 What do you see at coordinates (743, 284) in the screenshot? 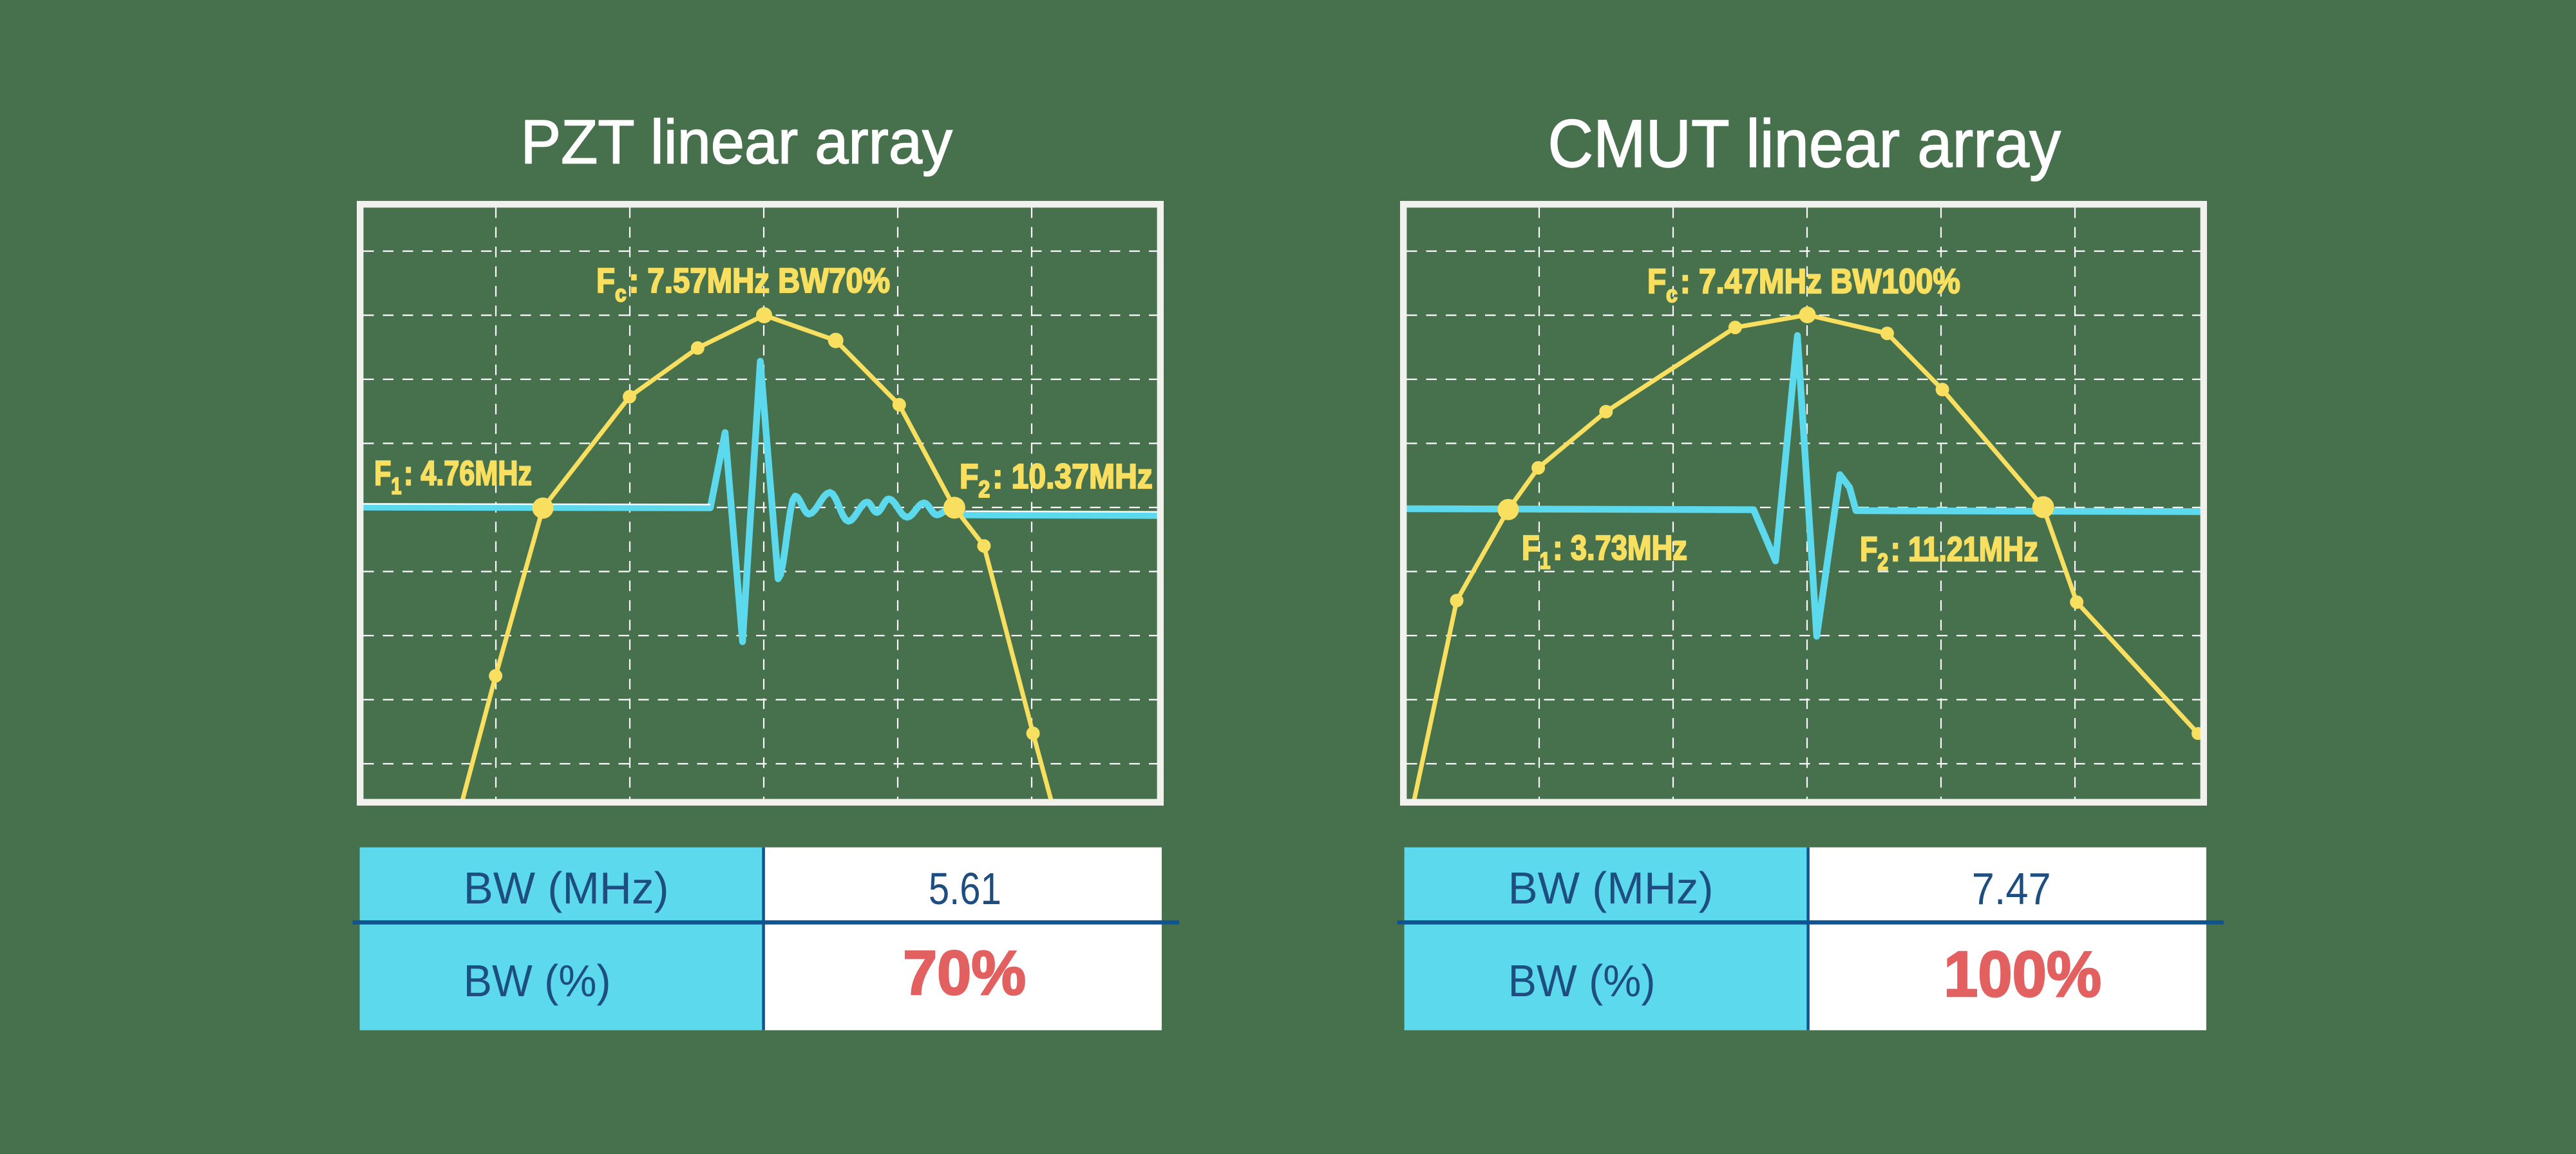
I see `svg-text: Fc : 7.57MHz BW70%` at bounding box center [743, 284].